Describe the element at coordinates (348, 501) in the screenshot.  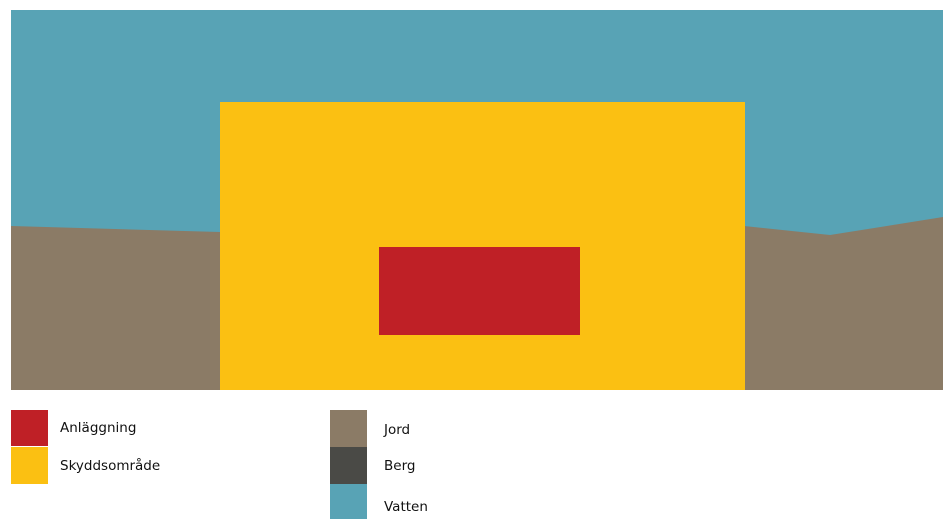
I see `legend-swatch-vatten` at that location.